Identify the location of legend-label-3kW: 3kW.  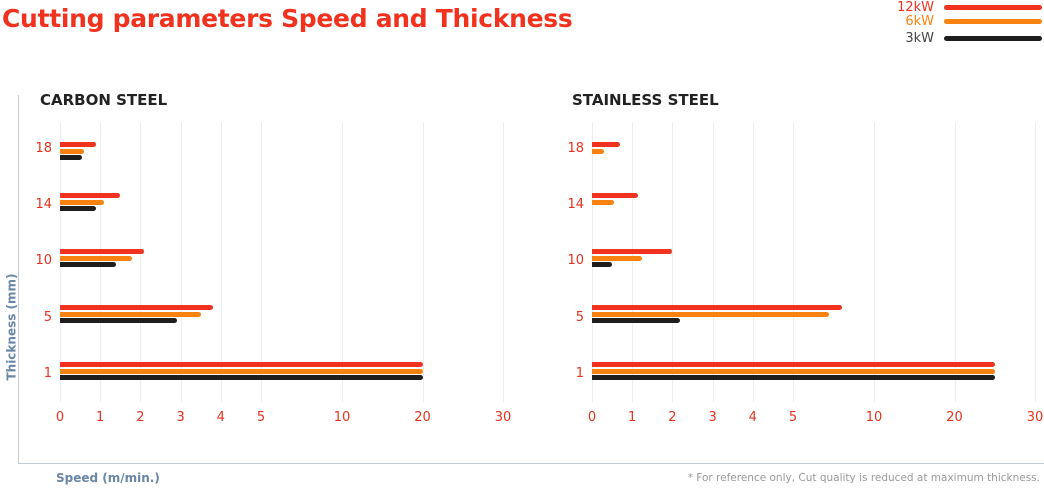
(919, 38).